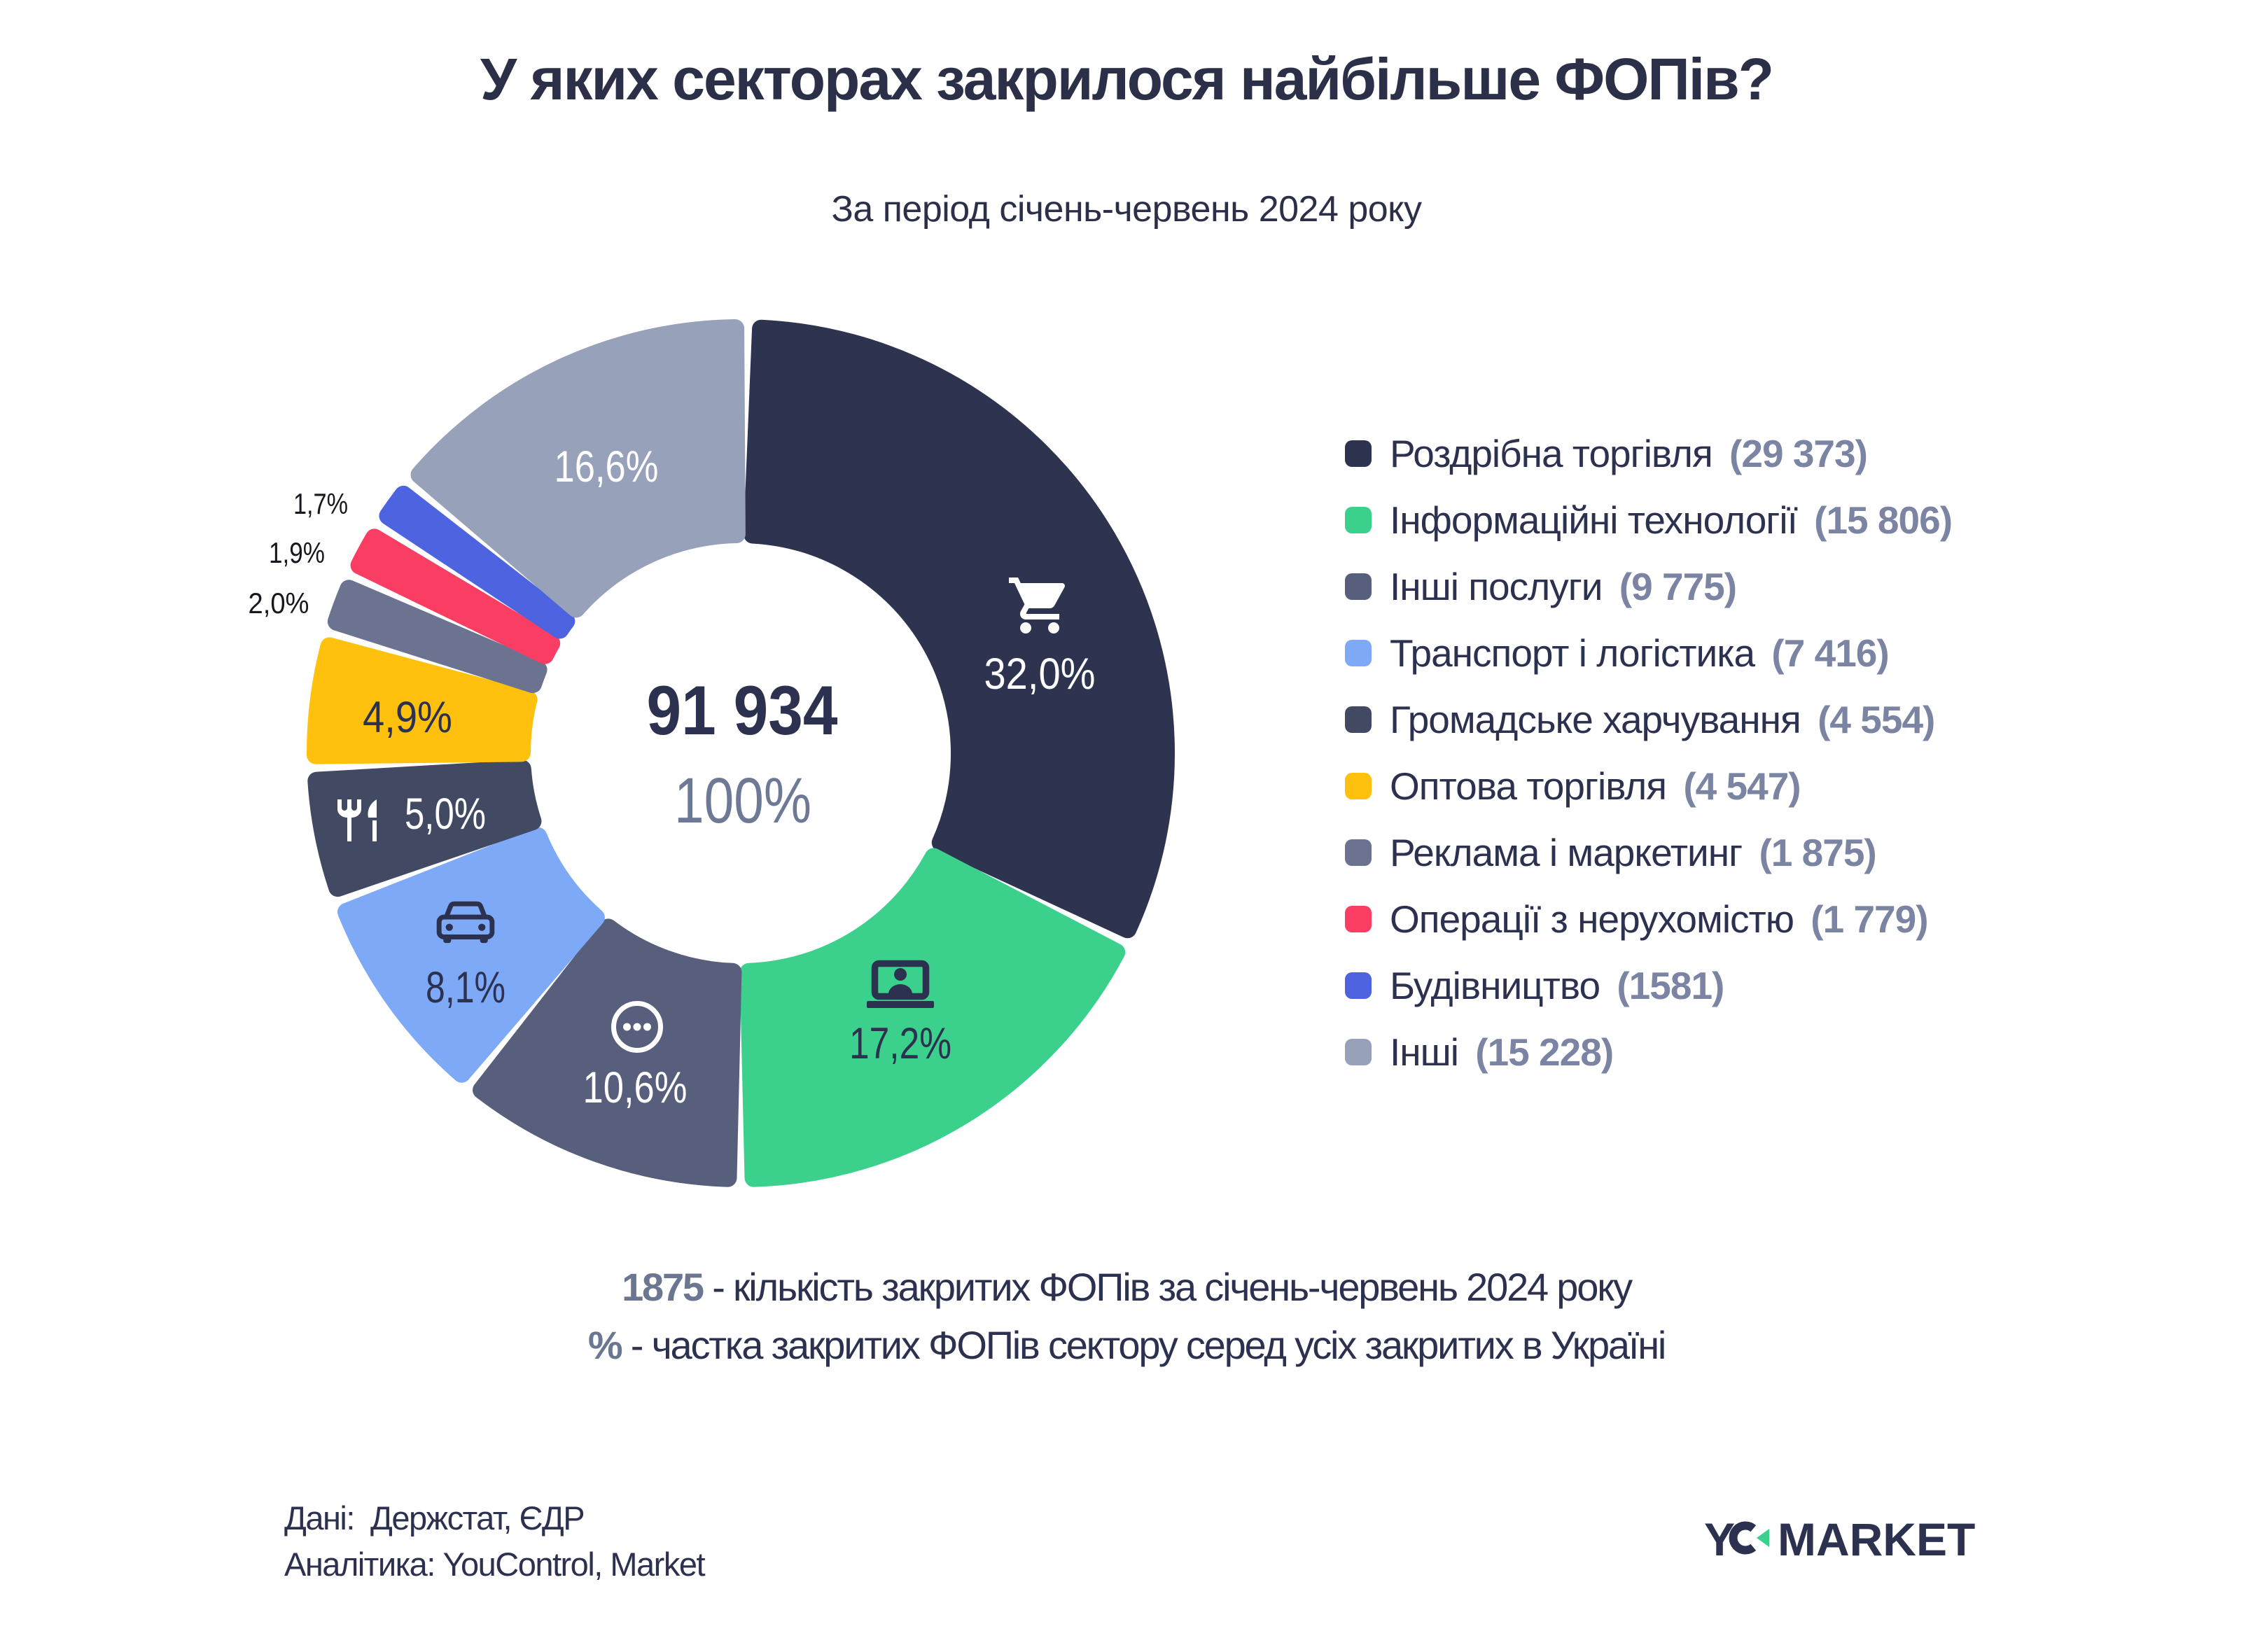 The width and height of the screenshot is (2253, 1652). Describe the element at coordinates (321, 503) in the screenshot. I see `svg-text: 1,7%` at that location.